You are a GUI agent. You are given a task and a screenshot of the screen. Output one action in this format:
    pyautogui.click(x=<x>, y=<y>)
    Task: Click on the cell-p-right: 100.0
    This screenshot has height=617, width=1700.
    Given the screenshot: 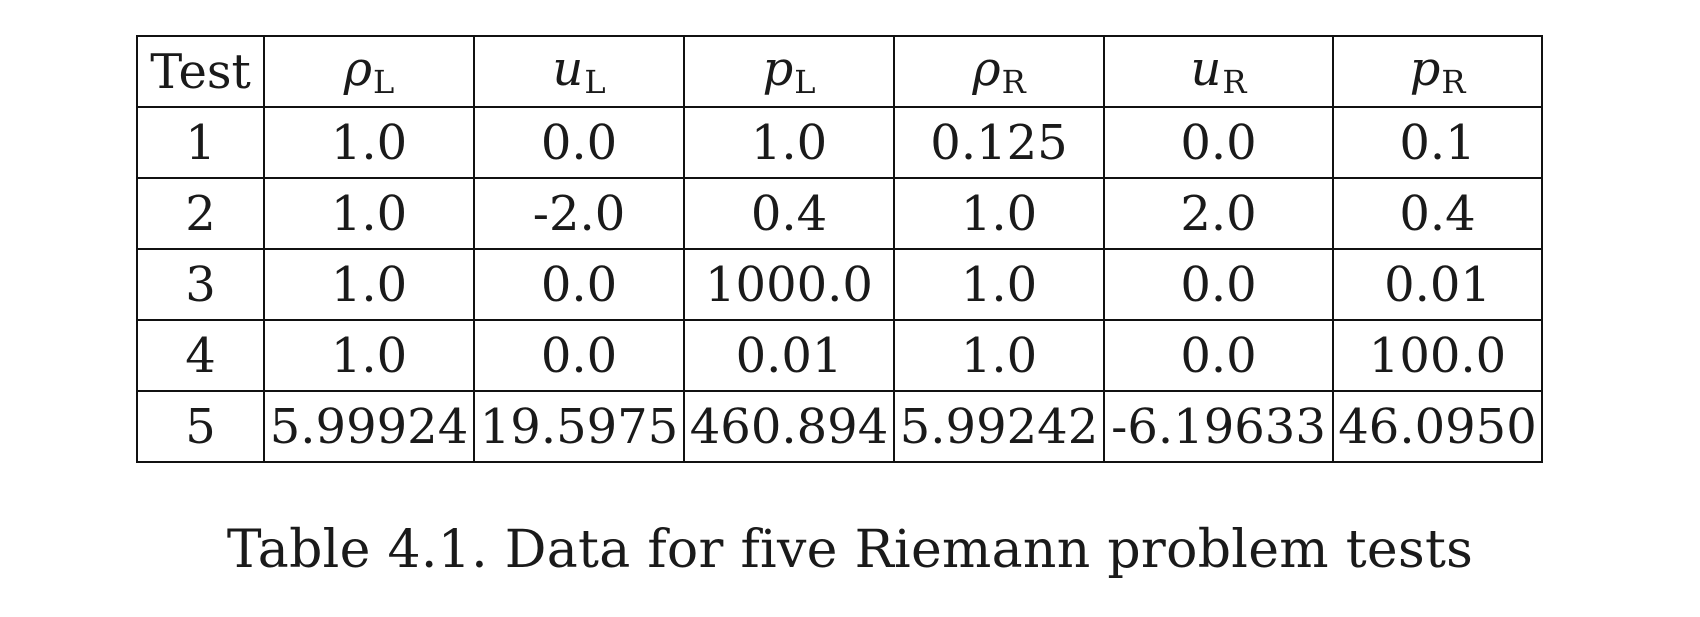 What is the action you would take?
    pyautogui.click(x=1437, y=355)
    